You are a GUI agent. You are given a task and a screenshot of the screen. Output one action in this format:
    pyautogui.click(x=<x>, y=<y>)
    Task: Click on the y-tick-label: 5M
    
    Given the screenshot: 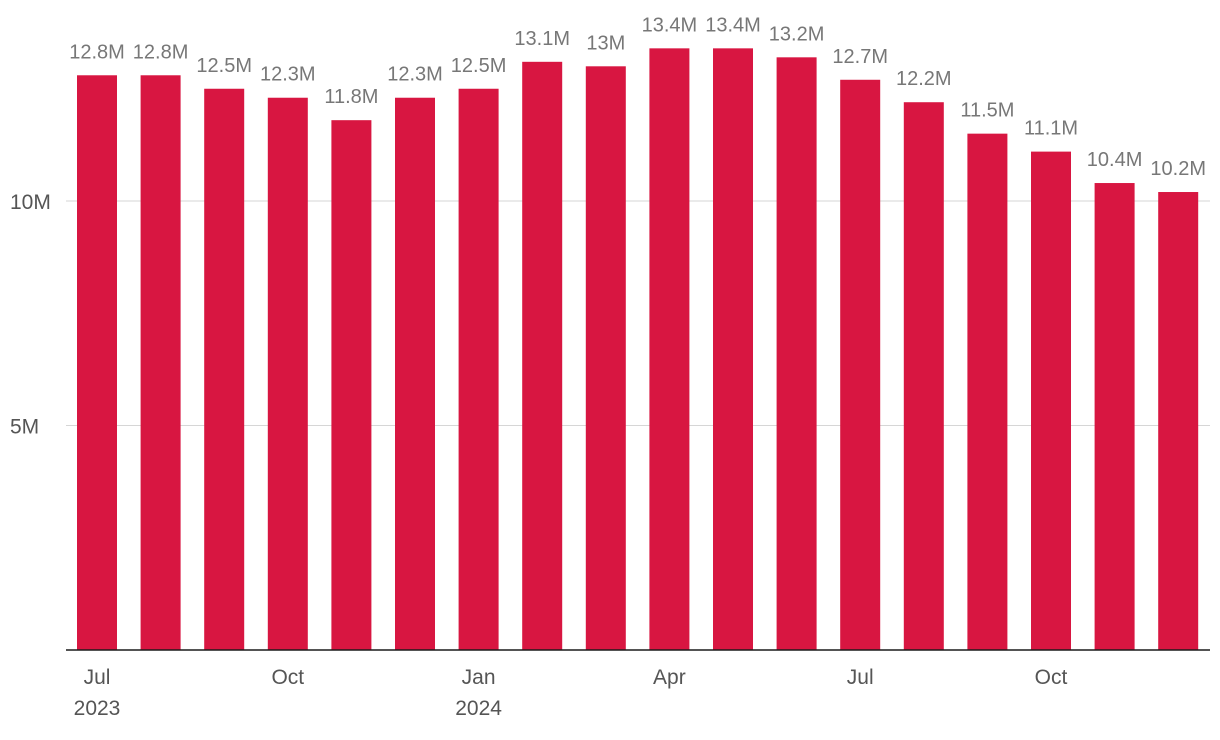 What is the action you would take?
    pyautogui.click(x=24, y=427)
    